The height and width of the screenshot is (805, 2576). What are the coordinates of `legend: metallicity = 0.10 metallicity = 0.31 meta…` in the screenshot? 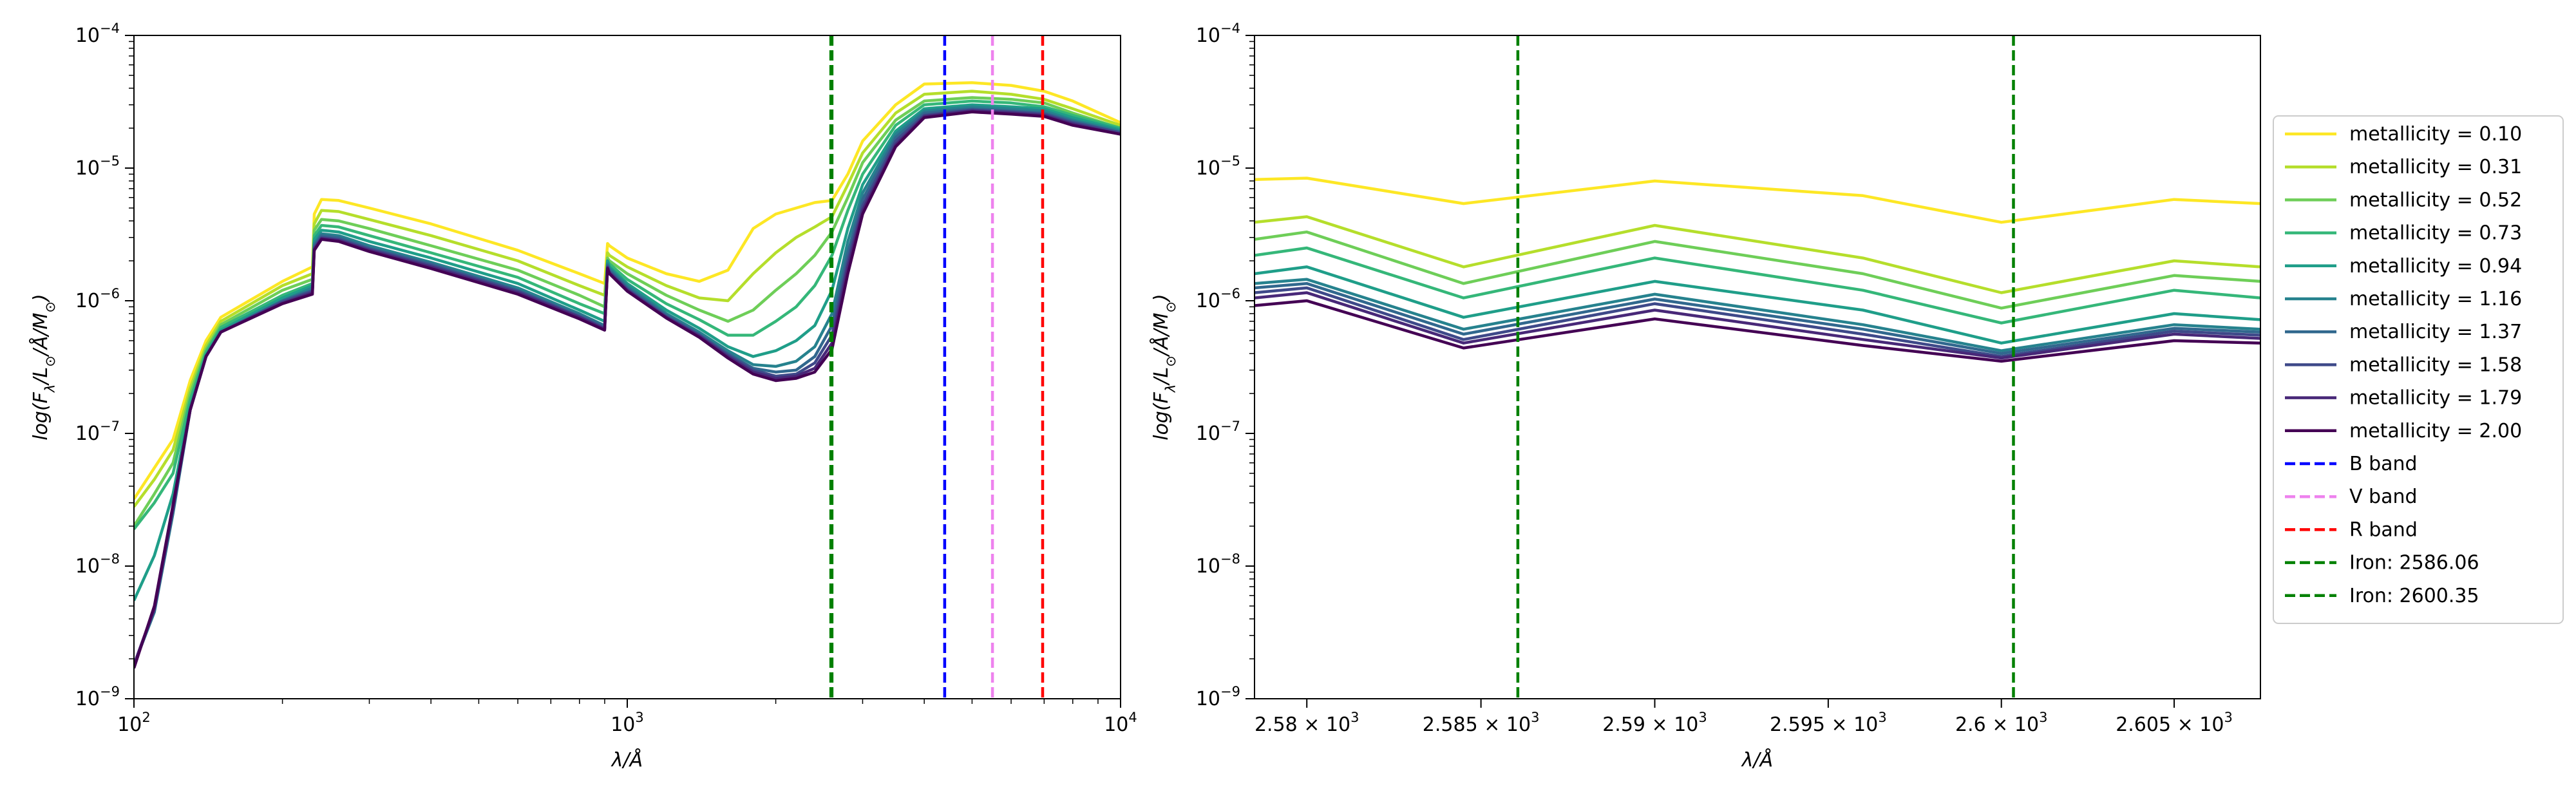 It's located at (2419, 369).